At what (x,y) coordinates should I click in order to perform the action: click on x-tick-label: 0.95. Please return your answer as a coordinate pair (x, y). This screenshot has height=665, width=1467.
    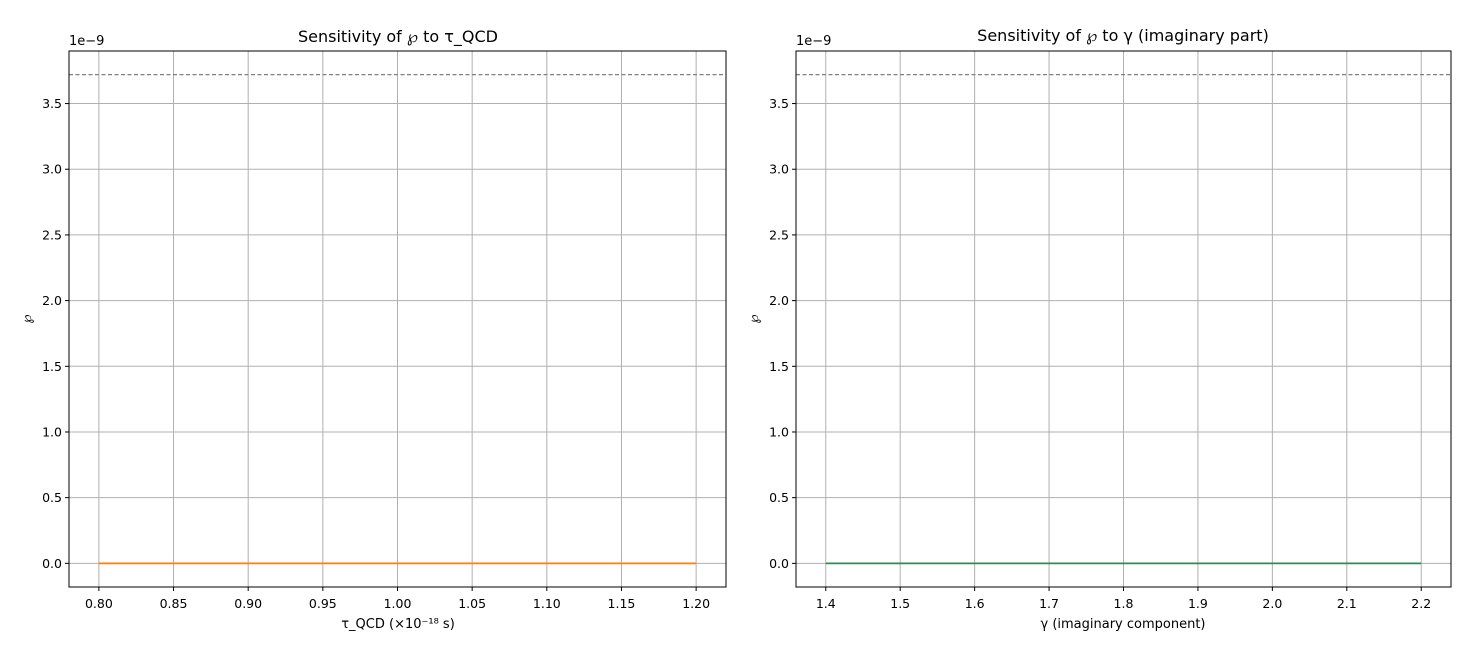
    Looking at the image, I should click on (323, 603).